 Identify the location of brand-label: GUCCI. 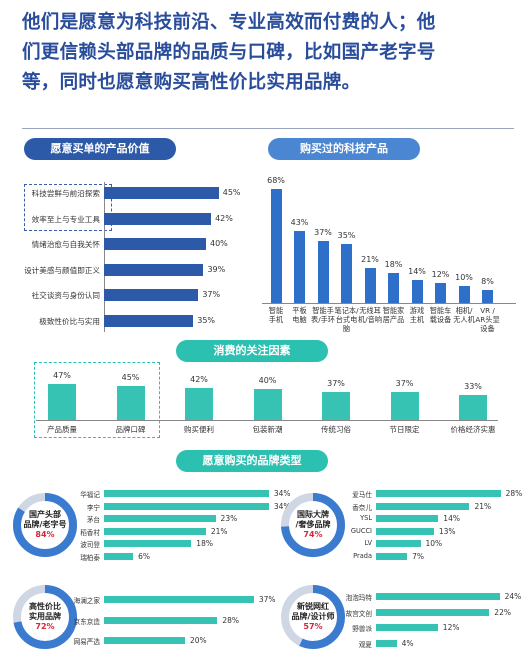
(361, 530).